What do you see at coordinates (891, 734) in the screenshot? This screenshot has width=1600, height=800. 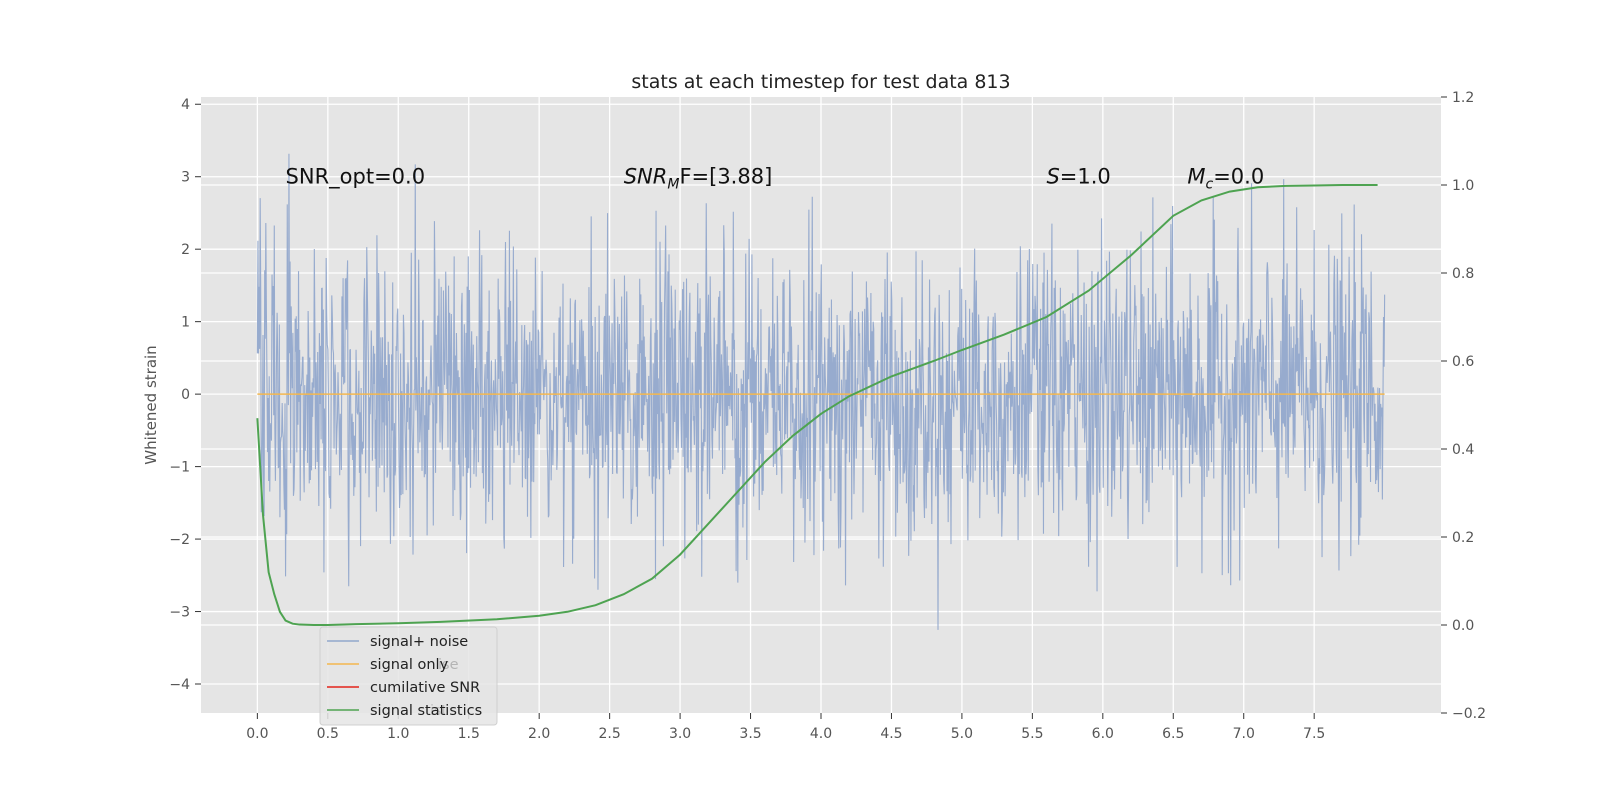 I see `x-tick-label: 4.5` at bounding box center [891, 734].